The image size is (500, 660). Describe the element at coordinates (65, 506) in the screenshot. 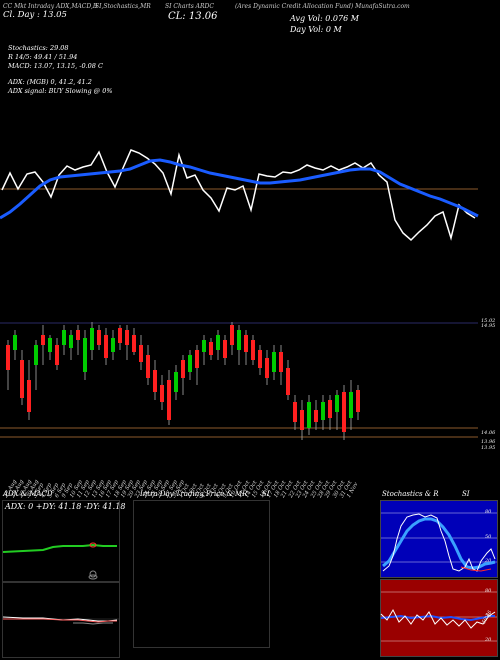

I see `adx-values: ADX: 0 +DY: 41.18 -DY: 41.18` at that location.